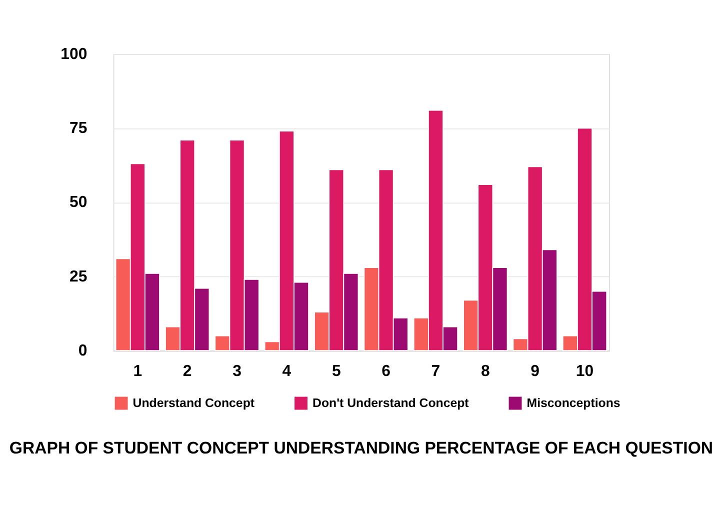 The height and width of the screenshot is (520, 718). What do you see at coordinates (83, 351) in the screenshot?
I see `y-tick-label: 0` at bounding box center [83, 351].